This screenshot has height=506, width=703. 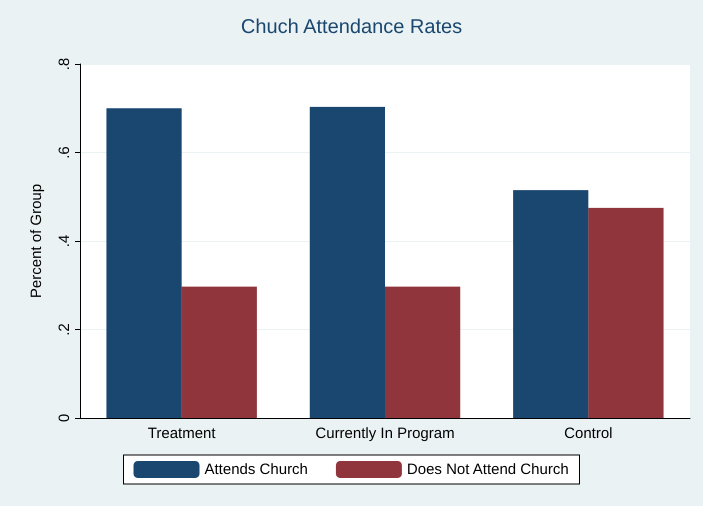 What do you see at coordinates (588, 433) in the screenshot?
I see `x-tick-label: Control` at bounding box center [588, 433].